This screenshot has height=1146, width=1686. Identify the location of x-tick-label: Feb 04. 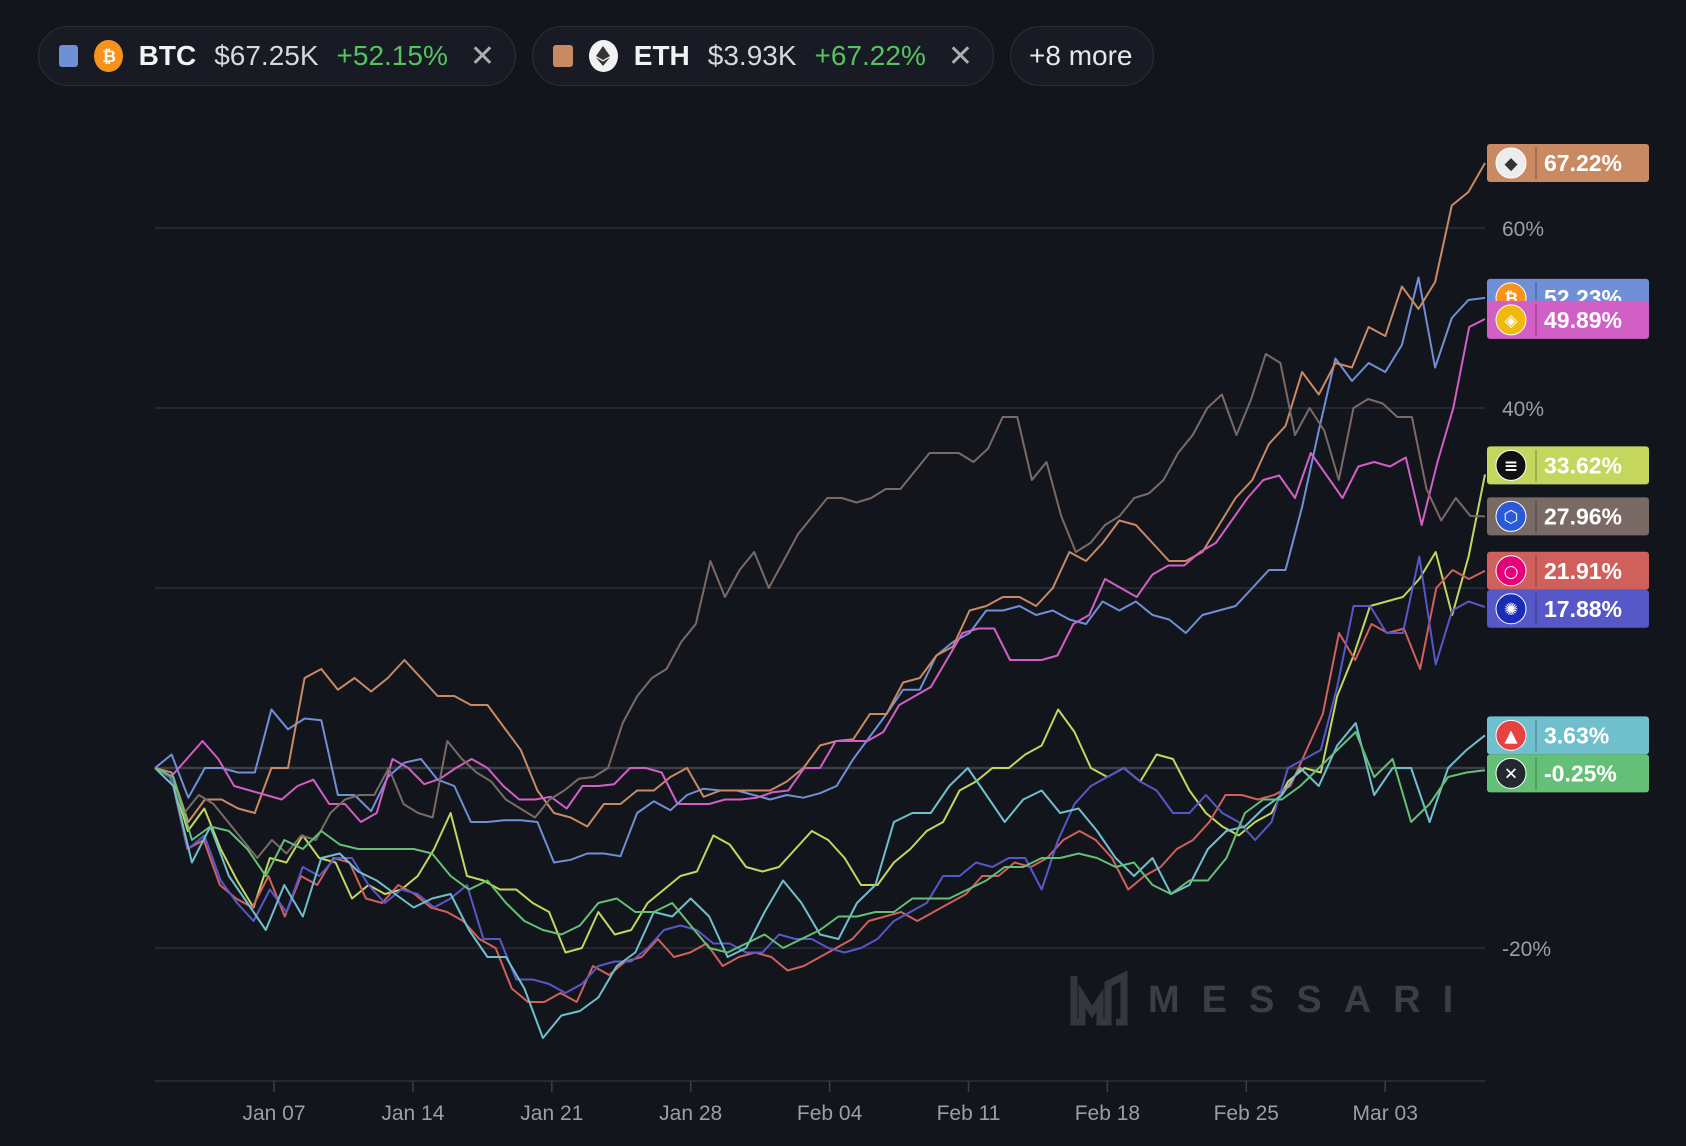
(830, 1113).